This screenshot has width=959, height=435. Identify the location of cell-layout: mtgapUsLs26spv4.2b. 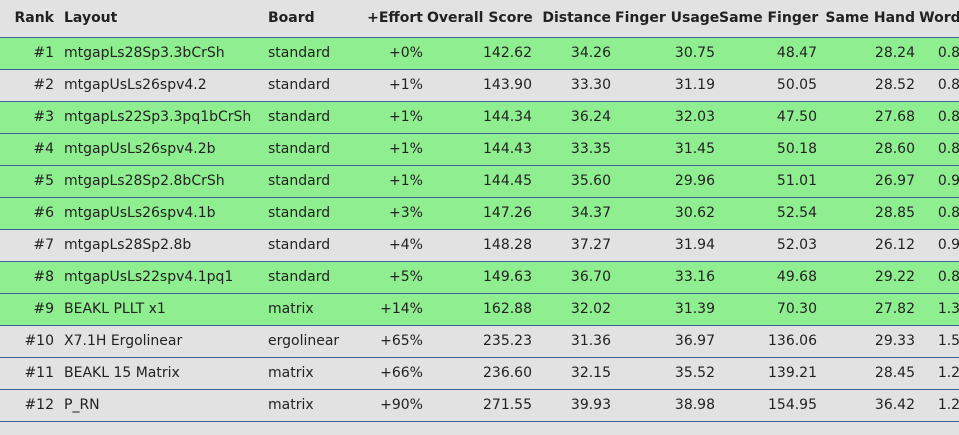
(160, 149).